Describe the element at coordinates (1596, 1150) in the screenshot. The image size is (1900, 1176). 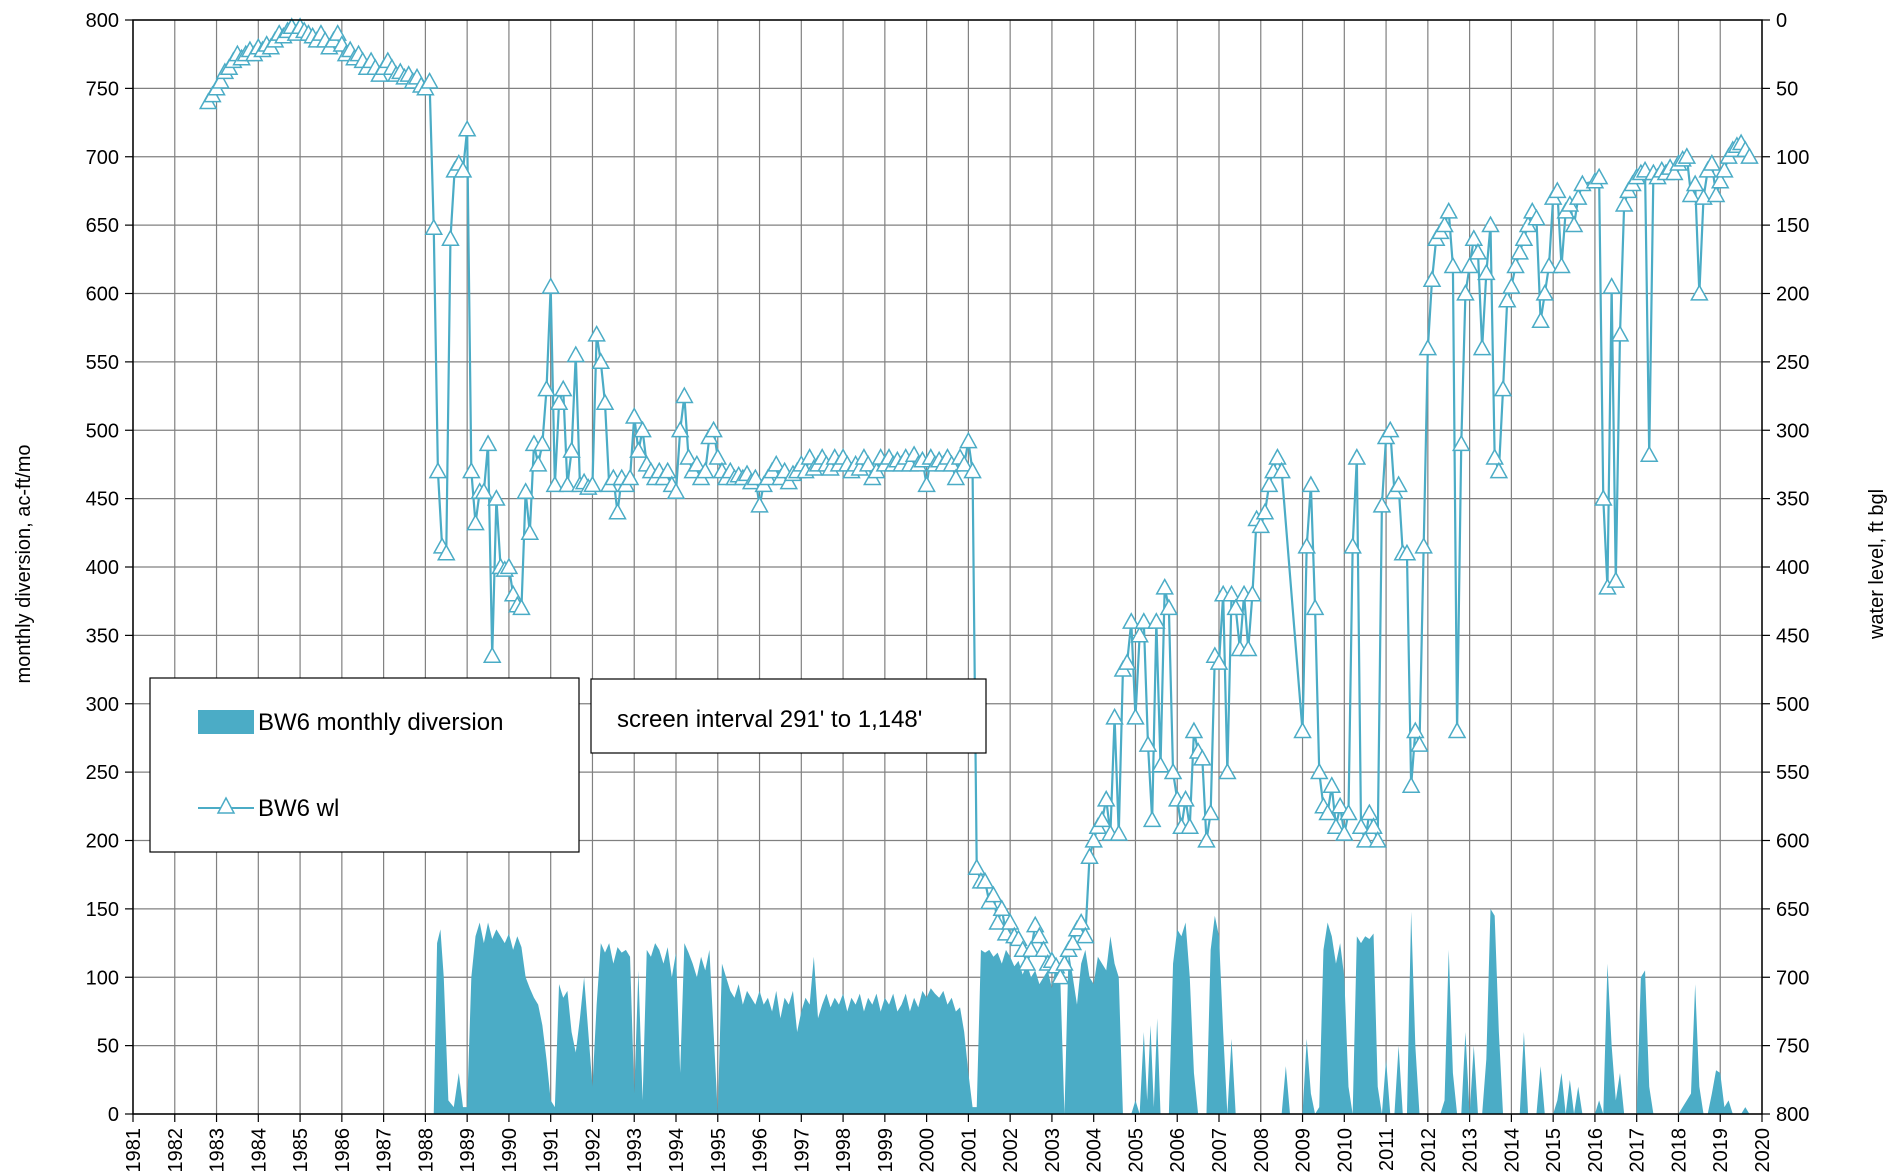
I see `x-tick-label: 2016` at that location.